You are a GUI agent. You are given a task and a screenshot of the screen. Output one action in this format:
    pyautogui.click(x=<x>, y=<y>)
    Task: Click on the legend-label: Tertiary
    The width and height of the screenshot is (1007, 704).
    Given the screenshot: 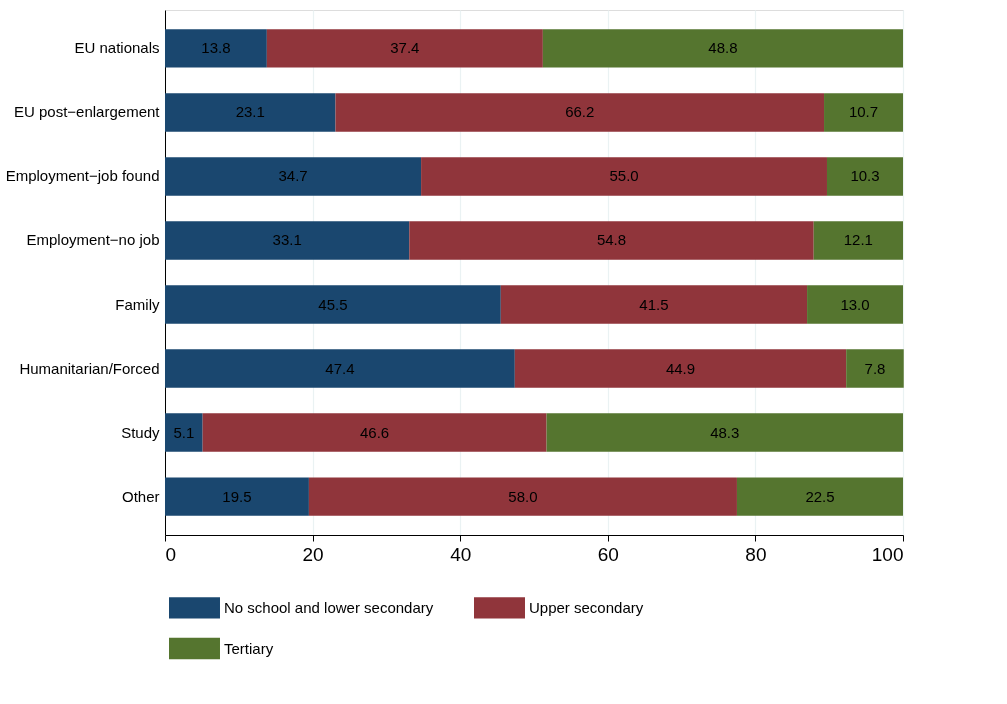 What is the action you would take?
    pyautogui.click(x=249, y=648)
    